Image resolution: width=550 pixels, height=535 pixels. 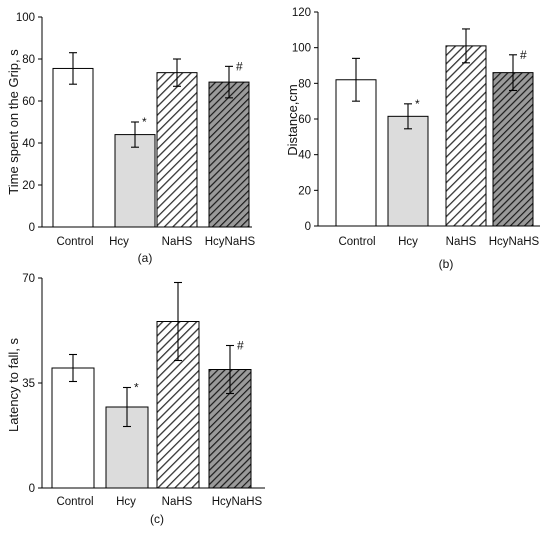 What do you see at coordinates (301, 13) in the screenshot?
I see `y-tick-label: 120` at bounding box center [301, 13].